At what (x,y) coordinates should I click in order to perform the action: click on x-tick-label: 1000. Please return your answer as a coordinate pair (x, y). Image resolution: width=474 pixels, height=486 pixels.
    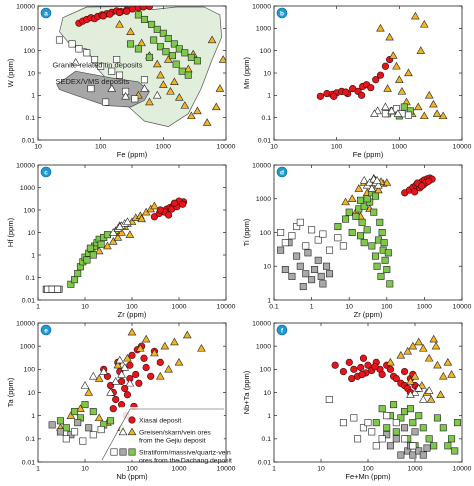
    Looking at the image, I should click on (414, 469).